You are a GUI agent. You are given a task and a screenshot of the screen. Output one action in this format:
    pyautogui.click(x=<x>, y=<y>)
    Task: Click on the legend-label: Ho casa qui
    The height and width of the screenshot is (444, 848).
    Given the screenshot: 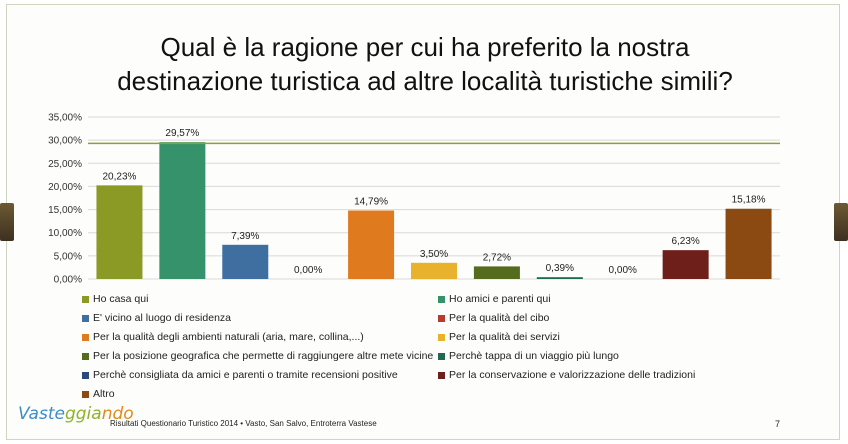 What is the action you would take?
    pyautogui.click(x=121, y=299)
    